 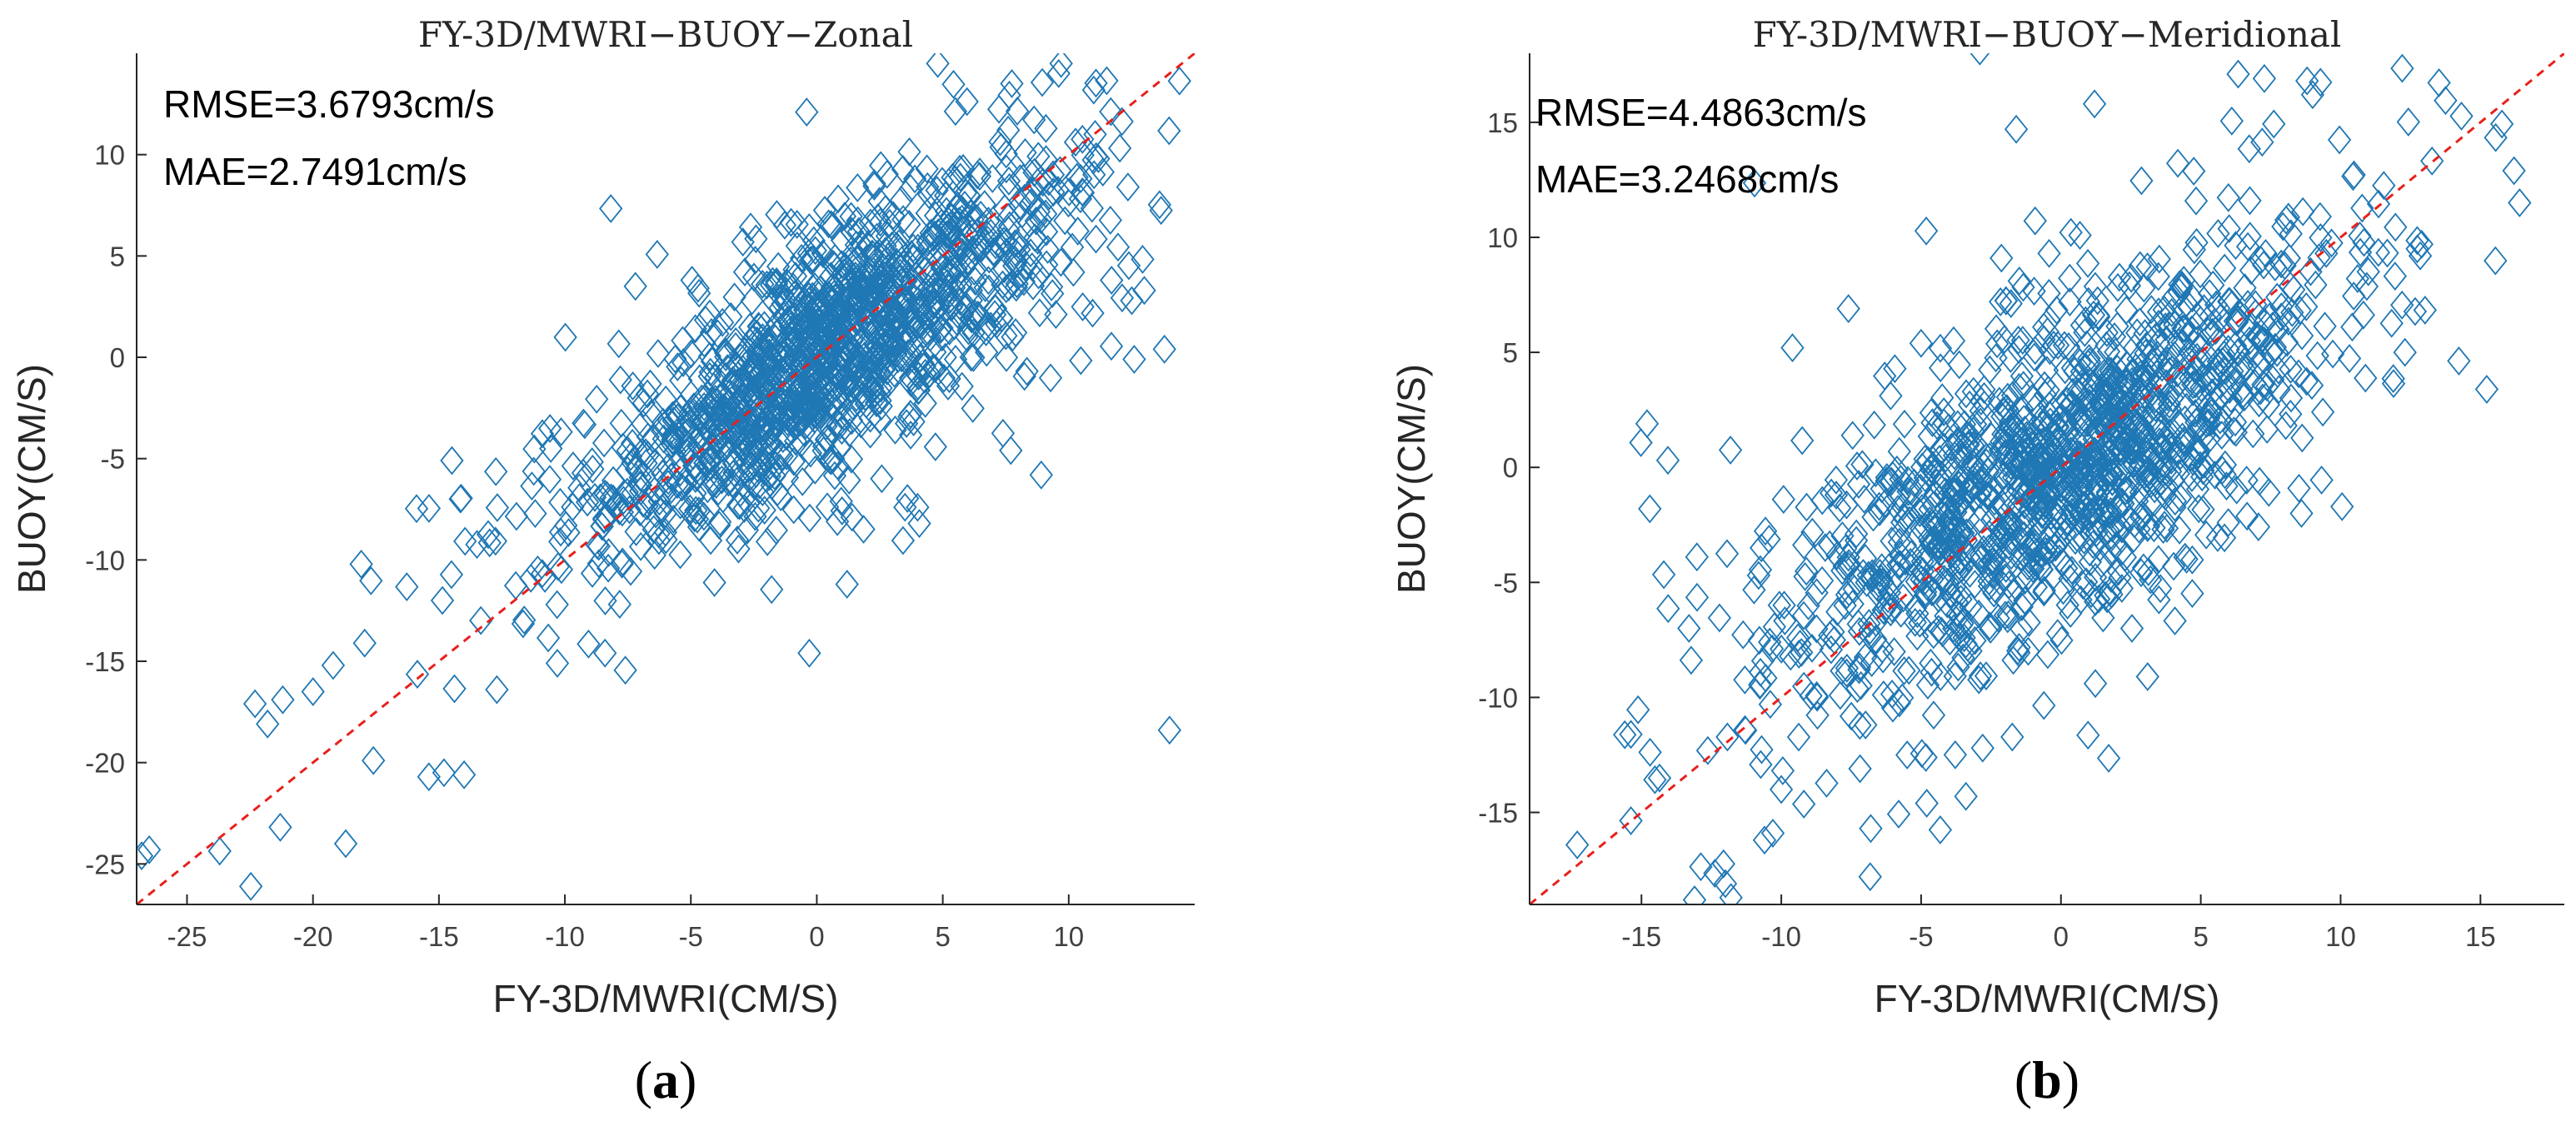 I want to click on y-tick-label: 0, so click(x=117, y=357).